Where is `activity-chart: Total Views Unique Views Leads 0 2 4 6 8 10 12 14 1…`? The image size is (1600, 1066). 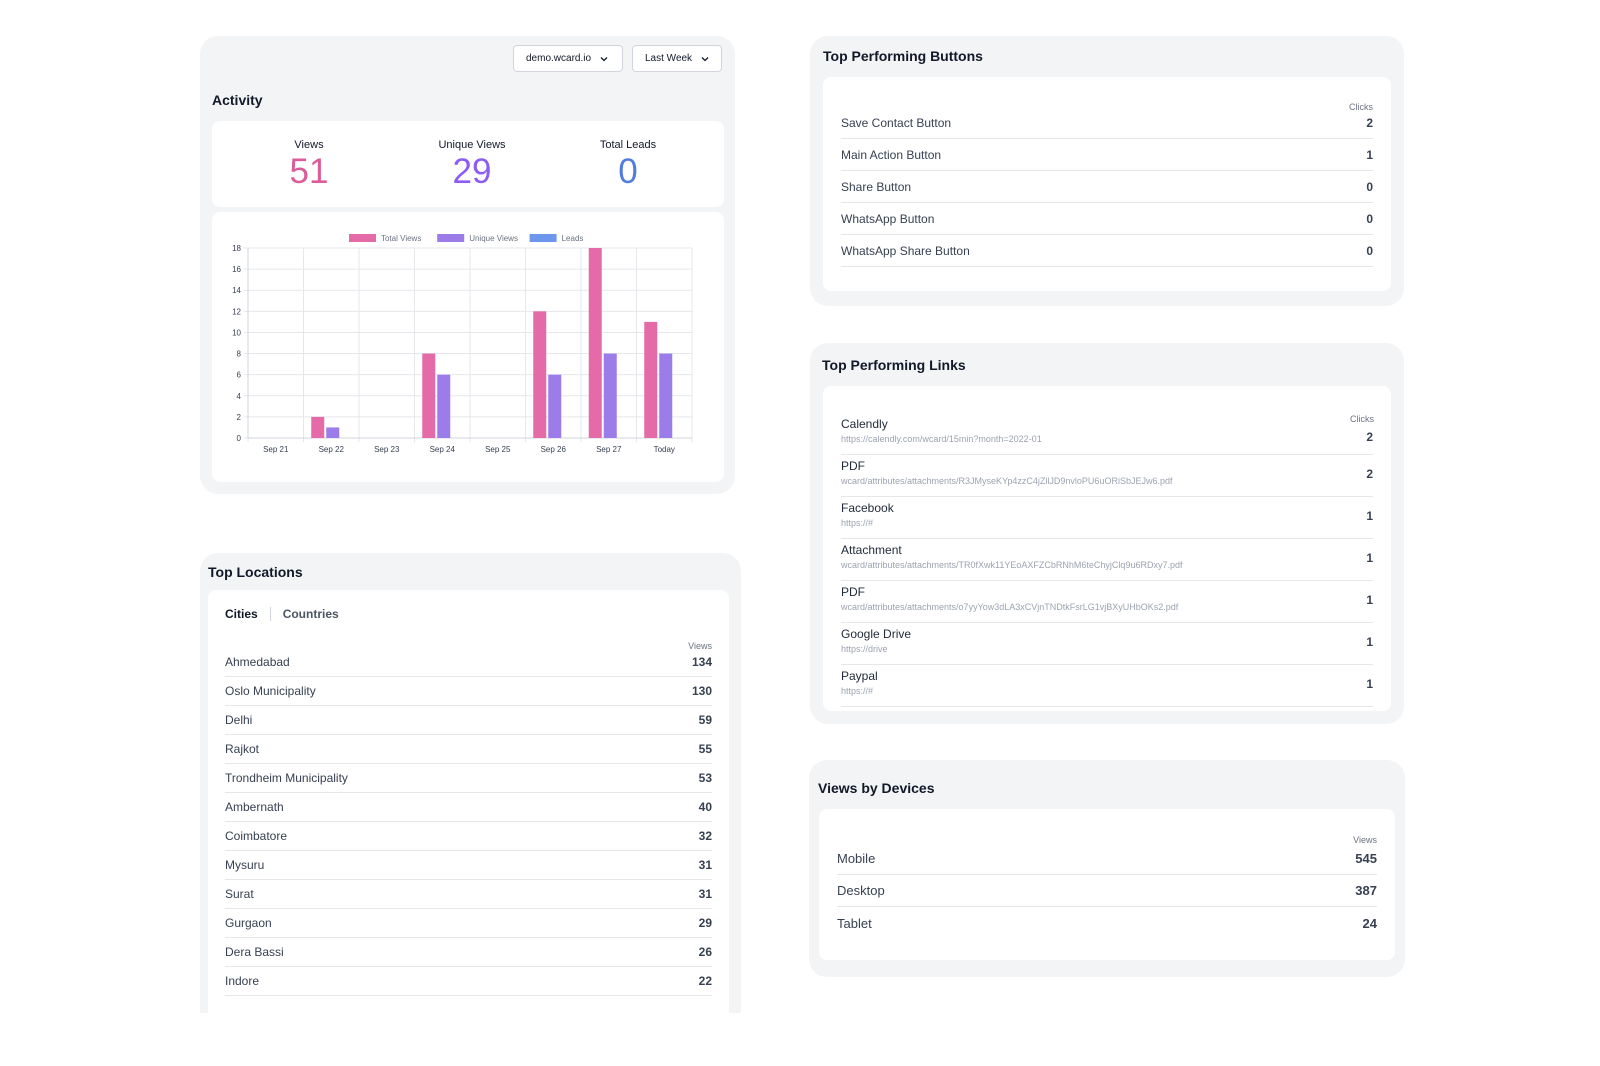
activity-chart: Total Views Unique Views Leads 0 2 4 6 8 10 12 14 1… is located at coordinates (462, 344).